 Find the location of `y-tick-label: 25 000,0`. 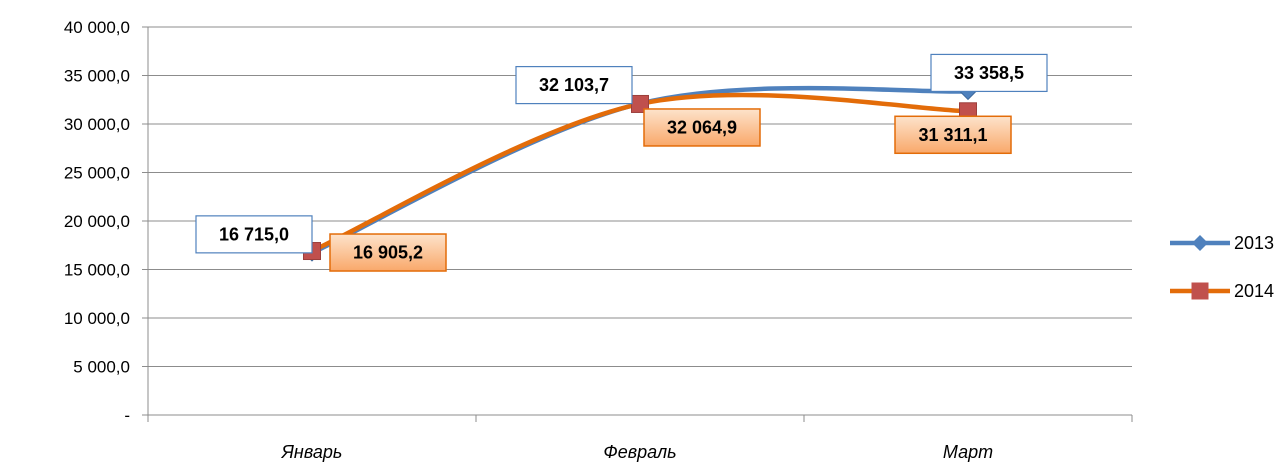

y-tick-label: 25 000,0 is located at coordinates (97, 173).